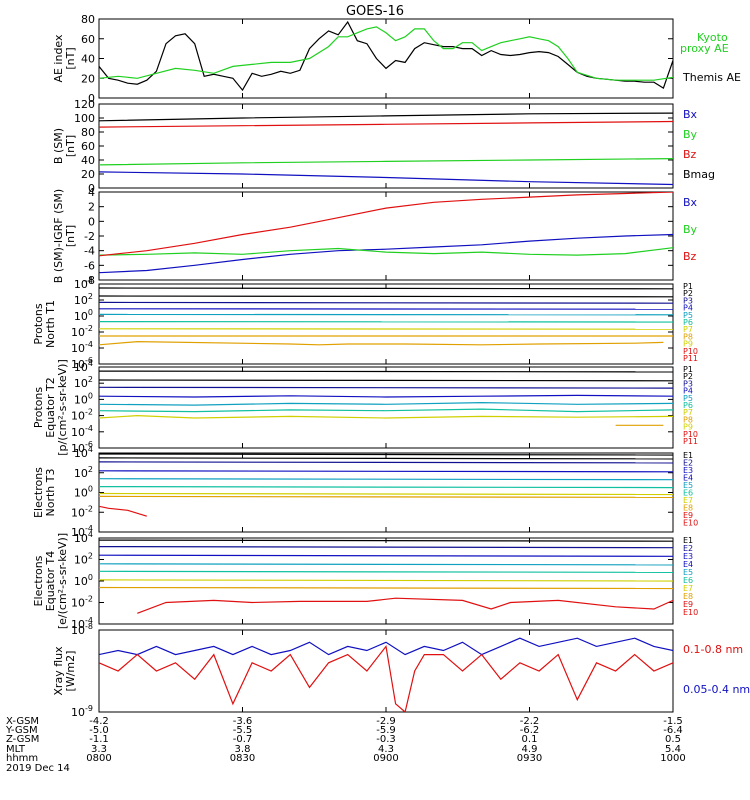  I want to click on series-line-0-1-0-8-nm, so click(386, 678).